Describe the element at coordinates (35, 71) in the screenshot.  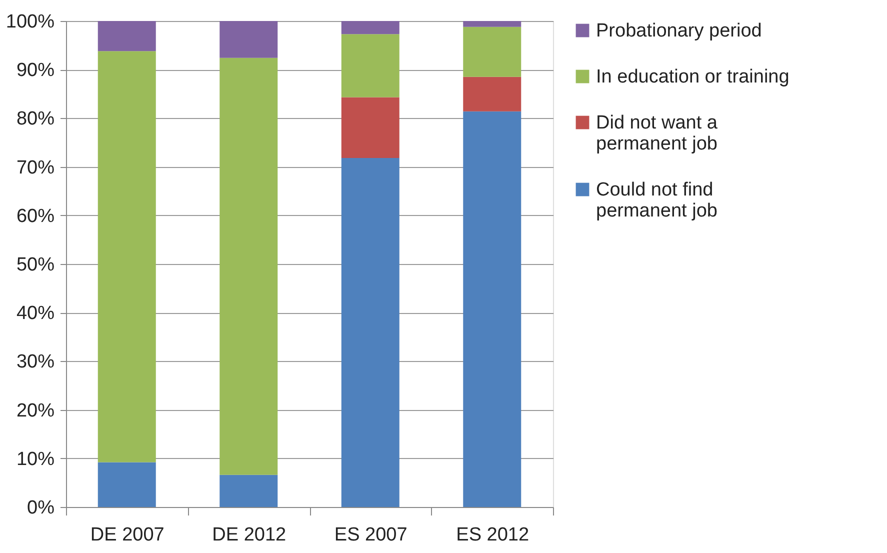
I see `y-tick-label: 90%` at that location.